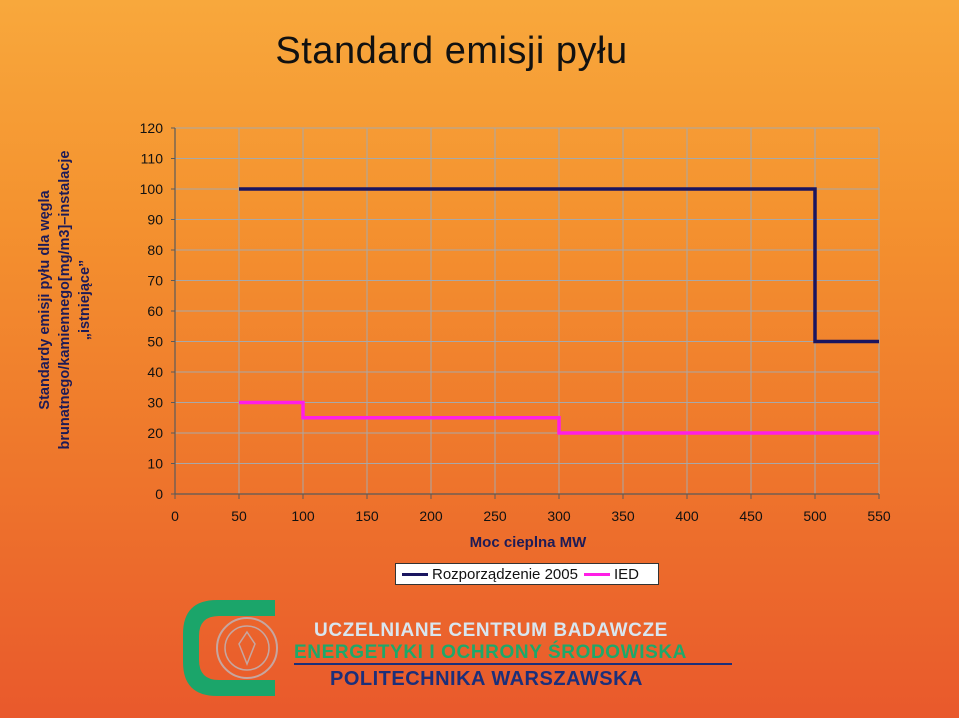 The image size is (959, 718). Describe the element at coordinates (152, 189) in the screenshot. I see `y-tick-label: 100` at that location.